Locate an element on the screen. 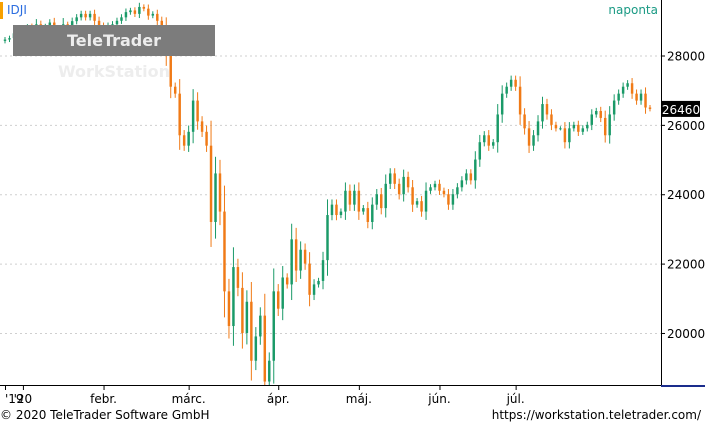 This screenshot has height=424, width=705. x-tick-label: febr. is located at coordinates (103, 399).